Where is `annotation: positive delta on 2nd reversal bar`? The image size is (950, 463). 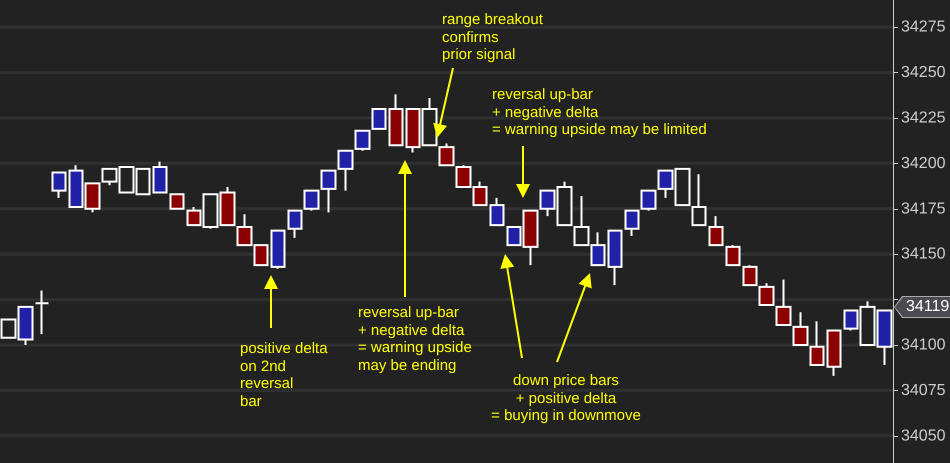
annotation: positive delta on 2nd reversal bar is located at coordinates (284, 375).